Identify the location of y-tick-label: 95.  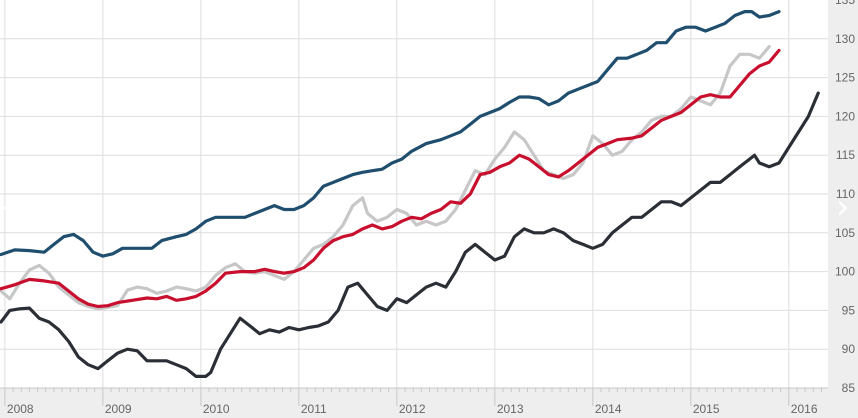
(849, 310).